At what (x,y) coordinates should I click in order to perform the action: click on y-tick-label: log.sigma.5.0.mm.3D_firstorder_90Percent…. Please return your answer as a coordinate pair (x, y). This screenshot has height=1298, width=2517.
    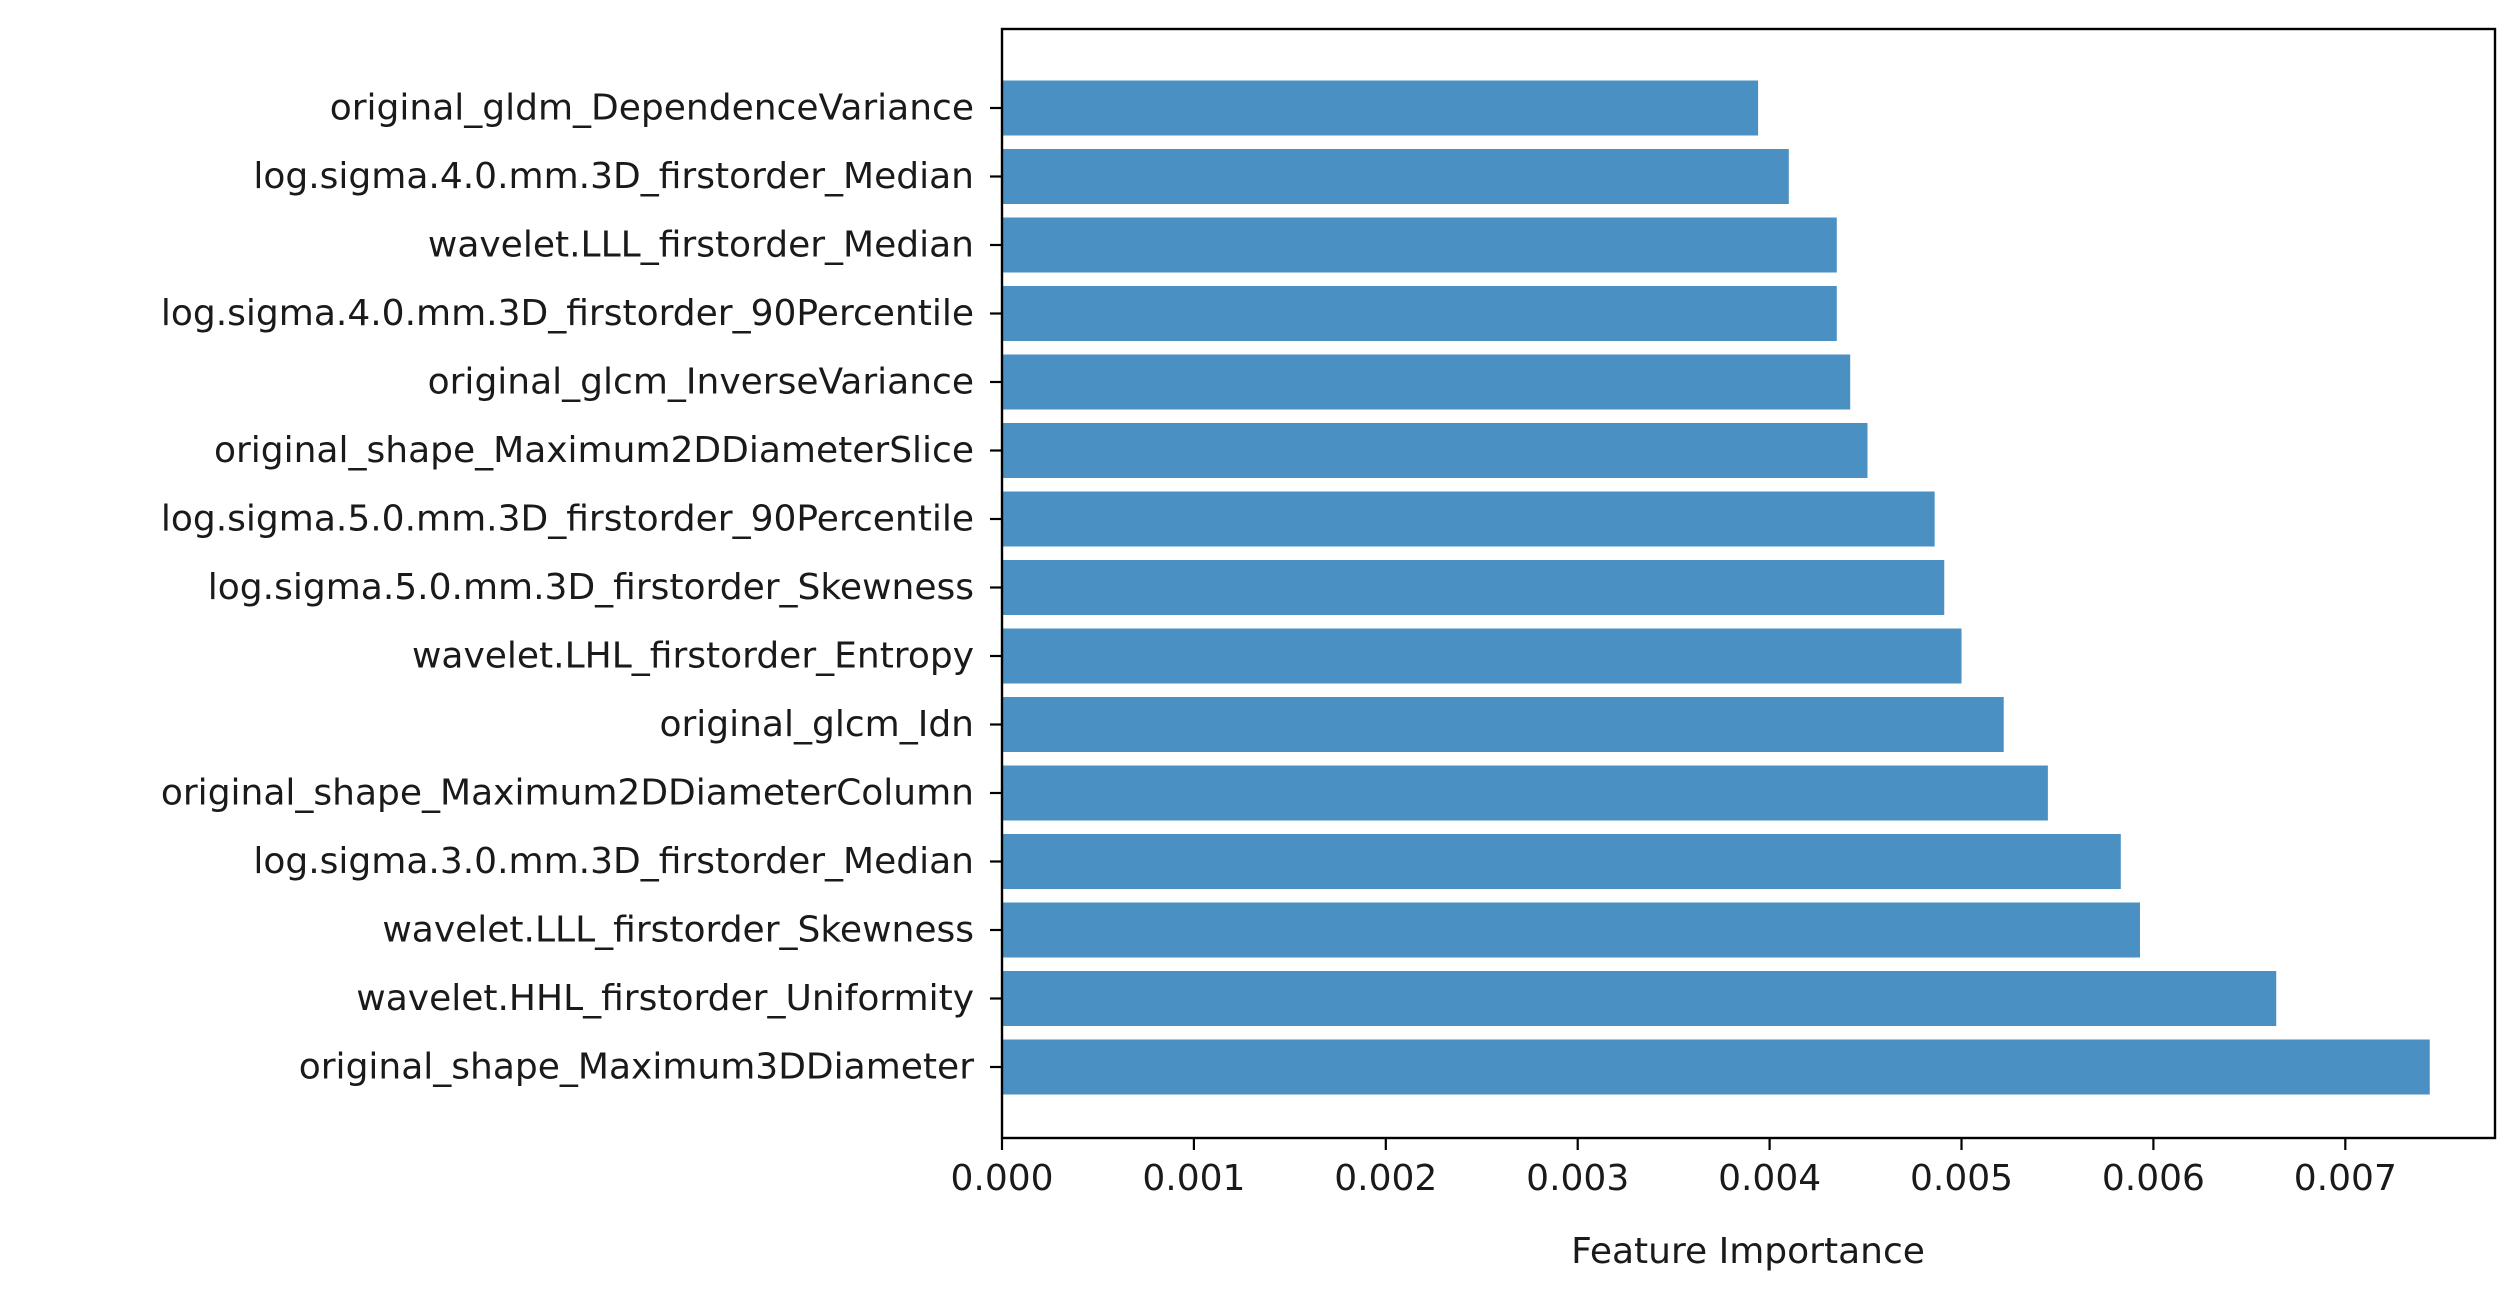
    Looking at the image, I should click on (567, 519).